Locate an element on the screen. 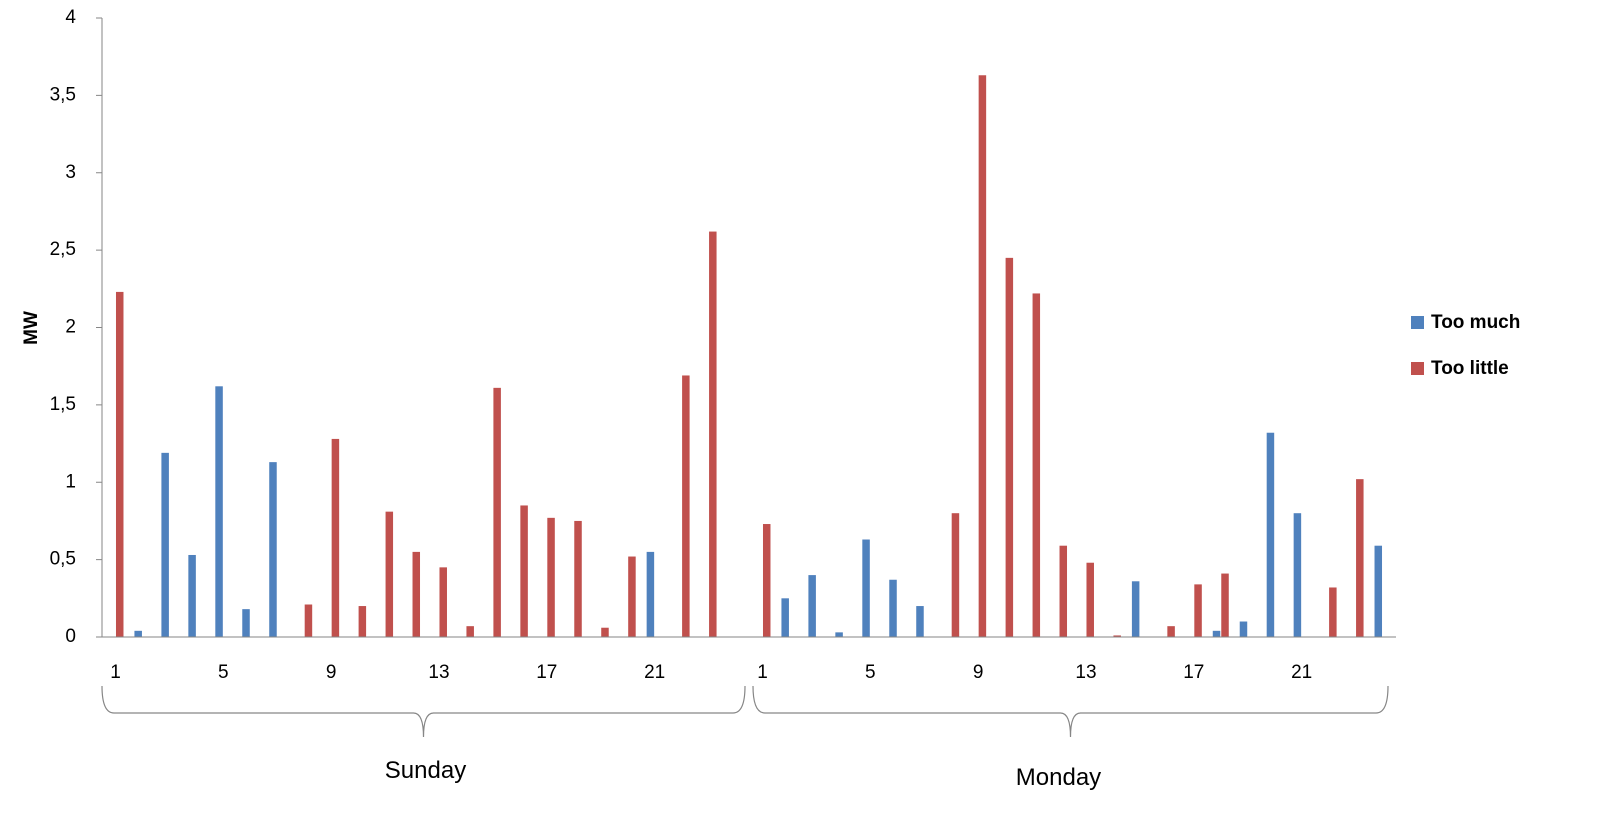 This screenshot has height=815, width=1617. group-label-monday: Monday is located at coordinates (1058, 777).